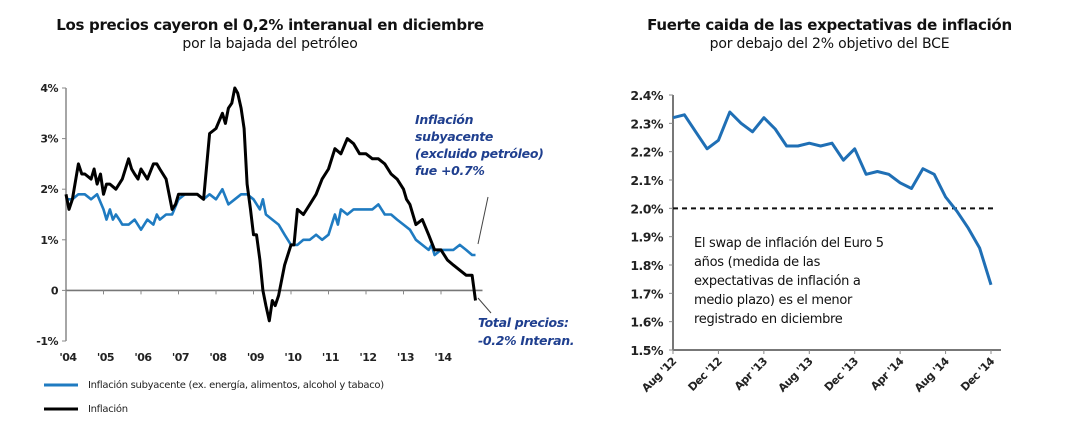 The width and height of the screenshot is (1079, 434). Describe the element at coordinates (647, 322) in the screenshot. I see `y-tick-label: 1.6%` at that location.